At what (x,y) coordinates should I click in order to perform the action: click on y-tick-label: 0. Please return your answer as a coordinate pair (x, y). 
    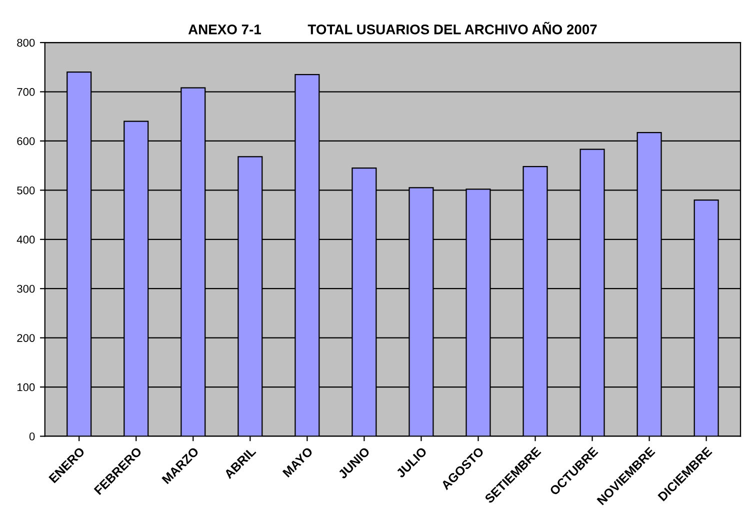
    Looking at the image, I should click on (32, 436).